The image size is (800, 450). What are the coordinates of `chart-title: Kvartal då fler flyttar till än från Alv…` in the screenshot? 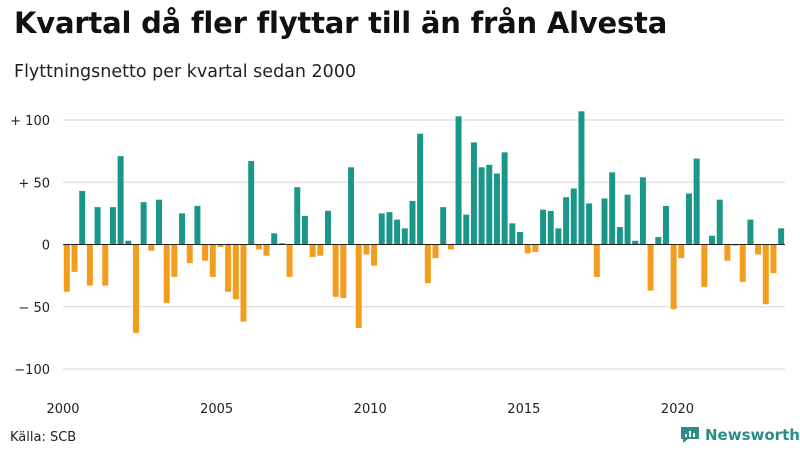 It's located at (341, 23).